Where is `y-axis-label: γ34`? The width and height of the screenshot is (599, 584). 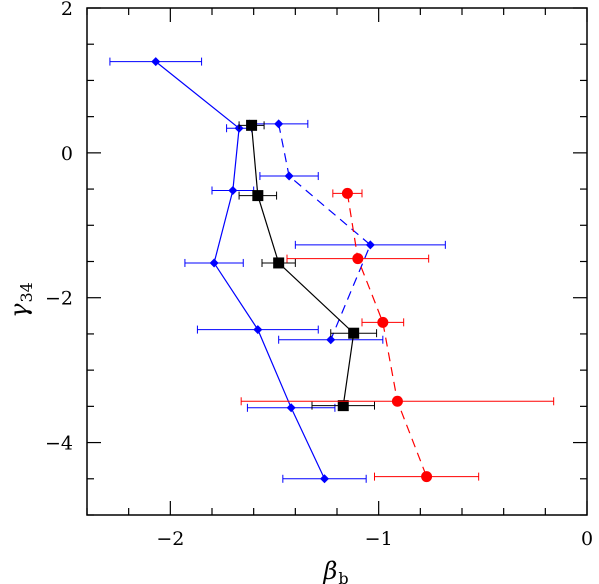 y-axis-label: γ34 is located at coordinates (20, 300).